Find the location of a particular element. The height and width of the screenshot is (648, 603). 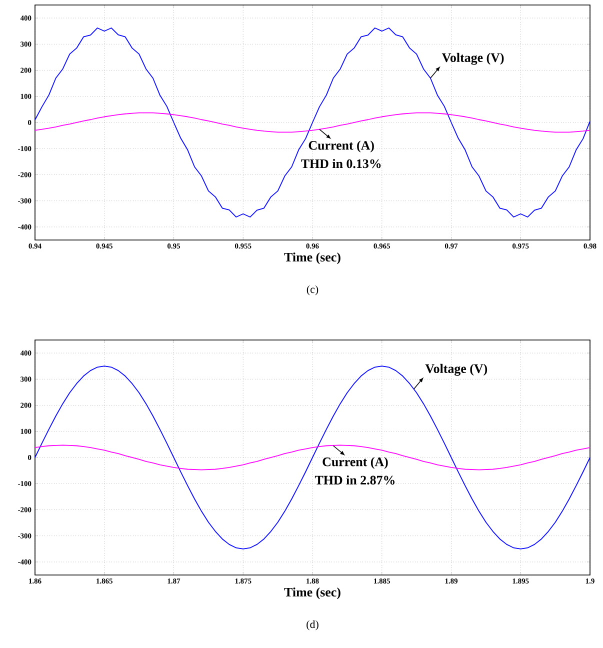

text: (d) is located at coordinates (312, 625).